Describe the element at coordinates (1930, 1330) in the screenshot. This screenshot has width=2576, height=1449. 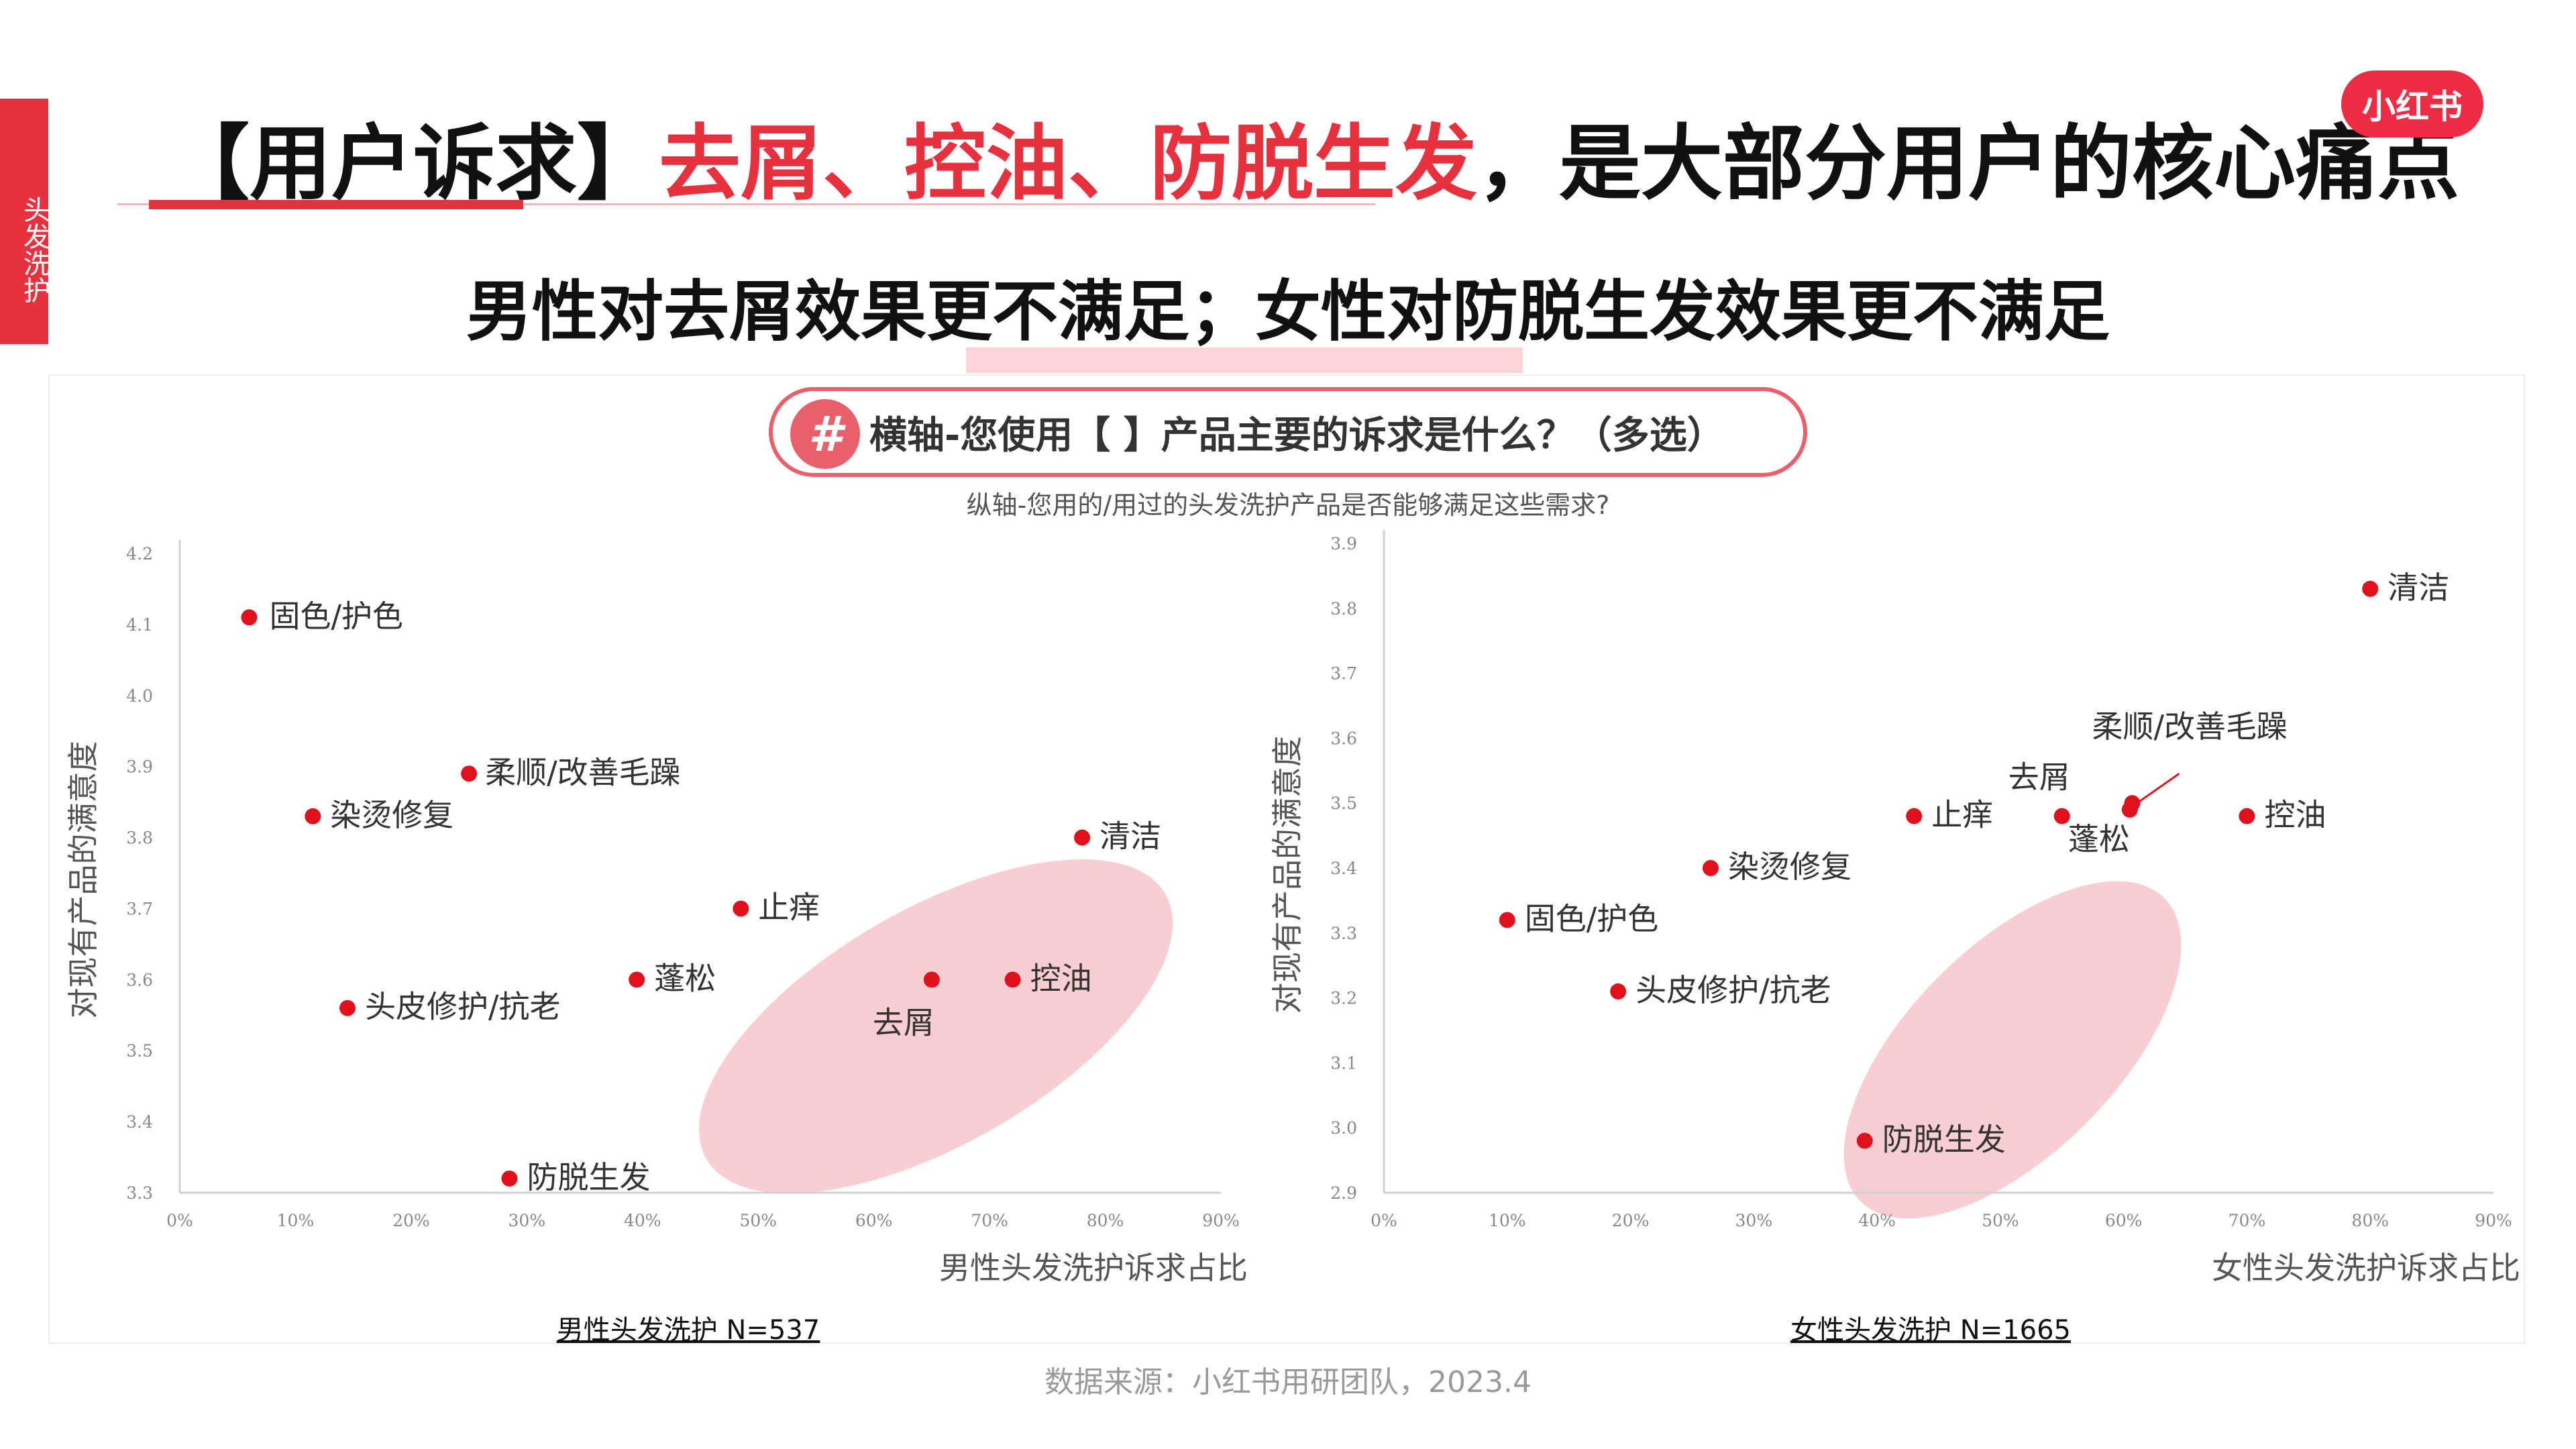
I see `female-chart-caption: 女性头发洗护 N=1665` at that location.